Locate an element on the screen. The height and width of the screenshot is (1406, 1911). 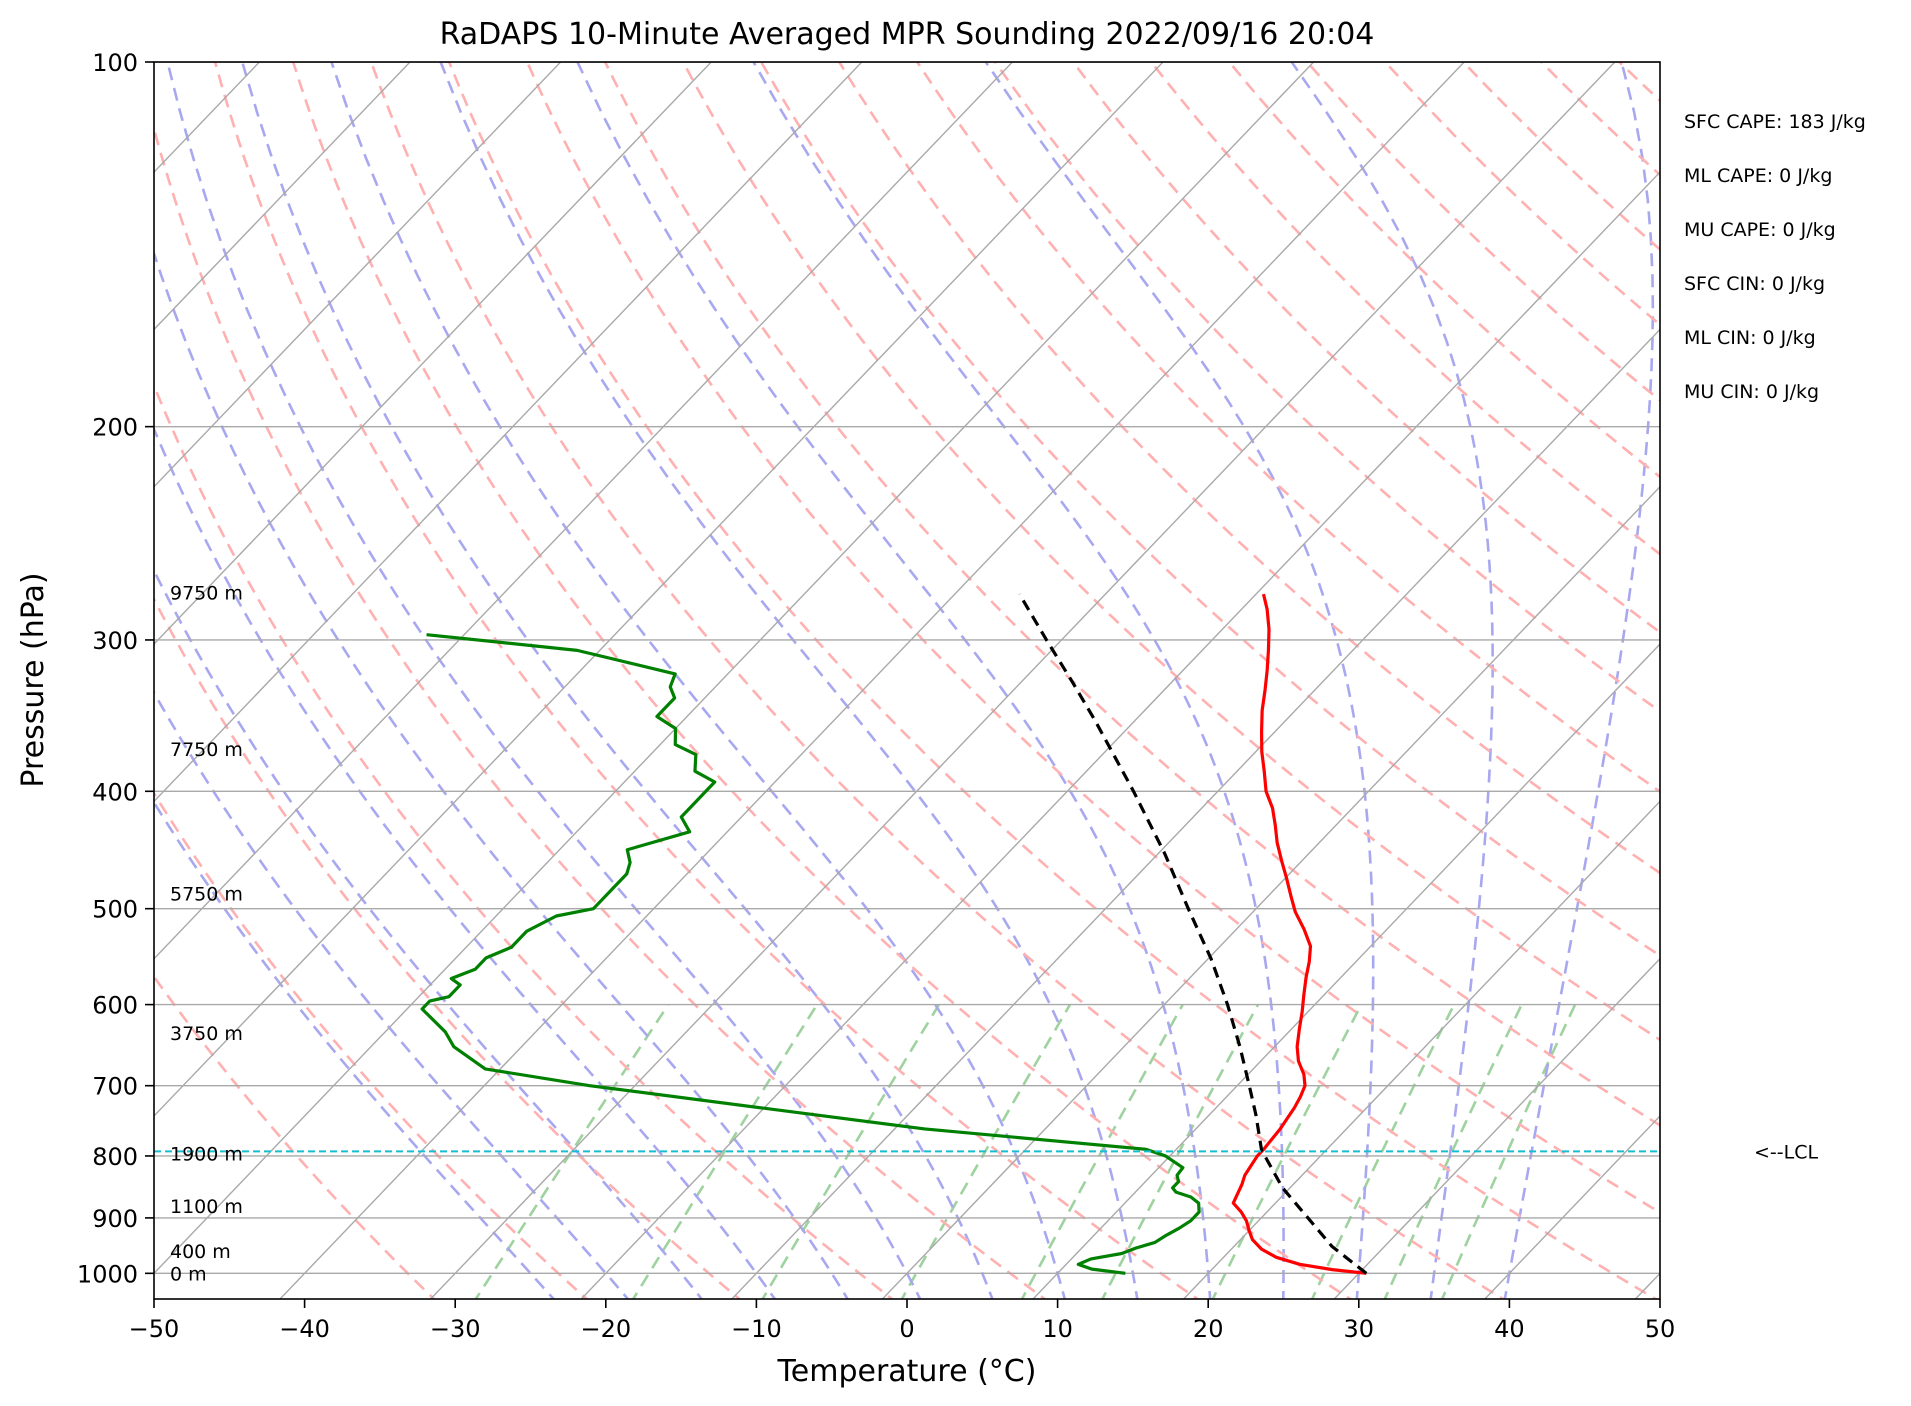
stat-label: ML CIN: 0 J/kg is located at coordinates (1750, 338).